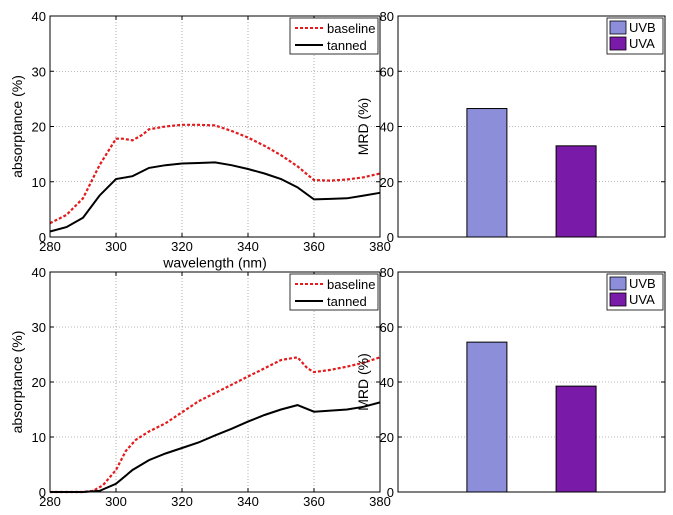 The image size is (673, 515). I want to click on x-axis-label: wavelength (nm), so click(214, 262).